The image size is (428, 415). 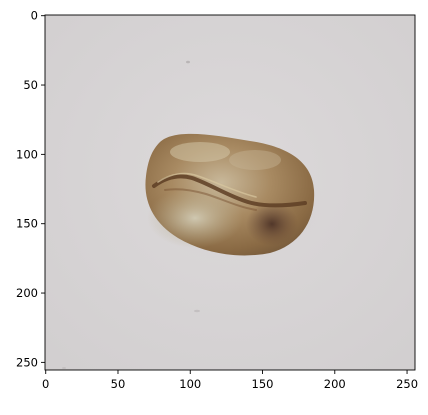 I want to click on x-tick-label: 250, so click(x=407, y=384).